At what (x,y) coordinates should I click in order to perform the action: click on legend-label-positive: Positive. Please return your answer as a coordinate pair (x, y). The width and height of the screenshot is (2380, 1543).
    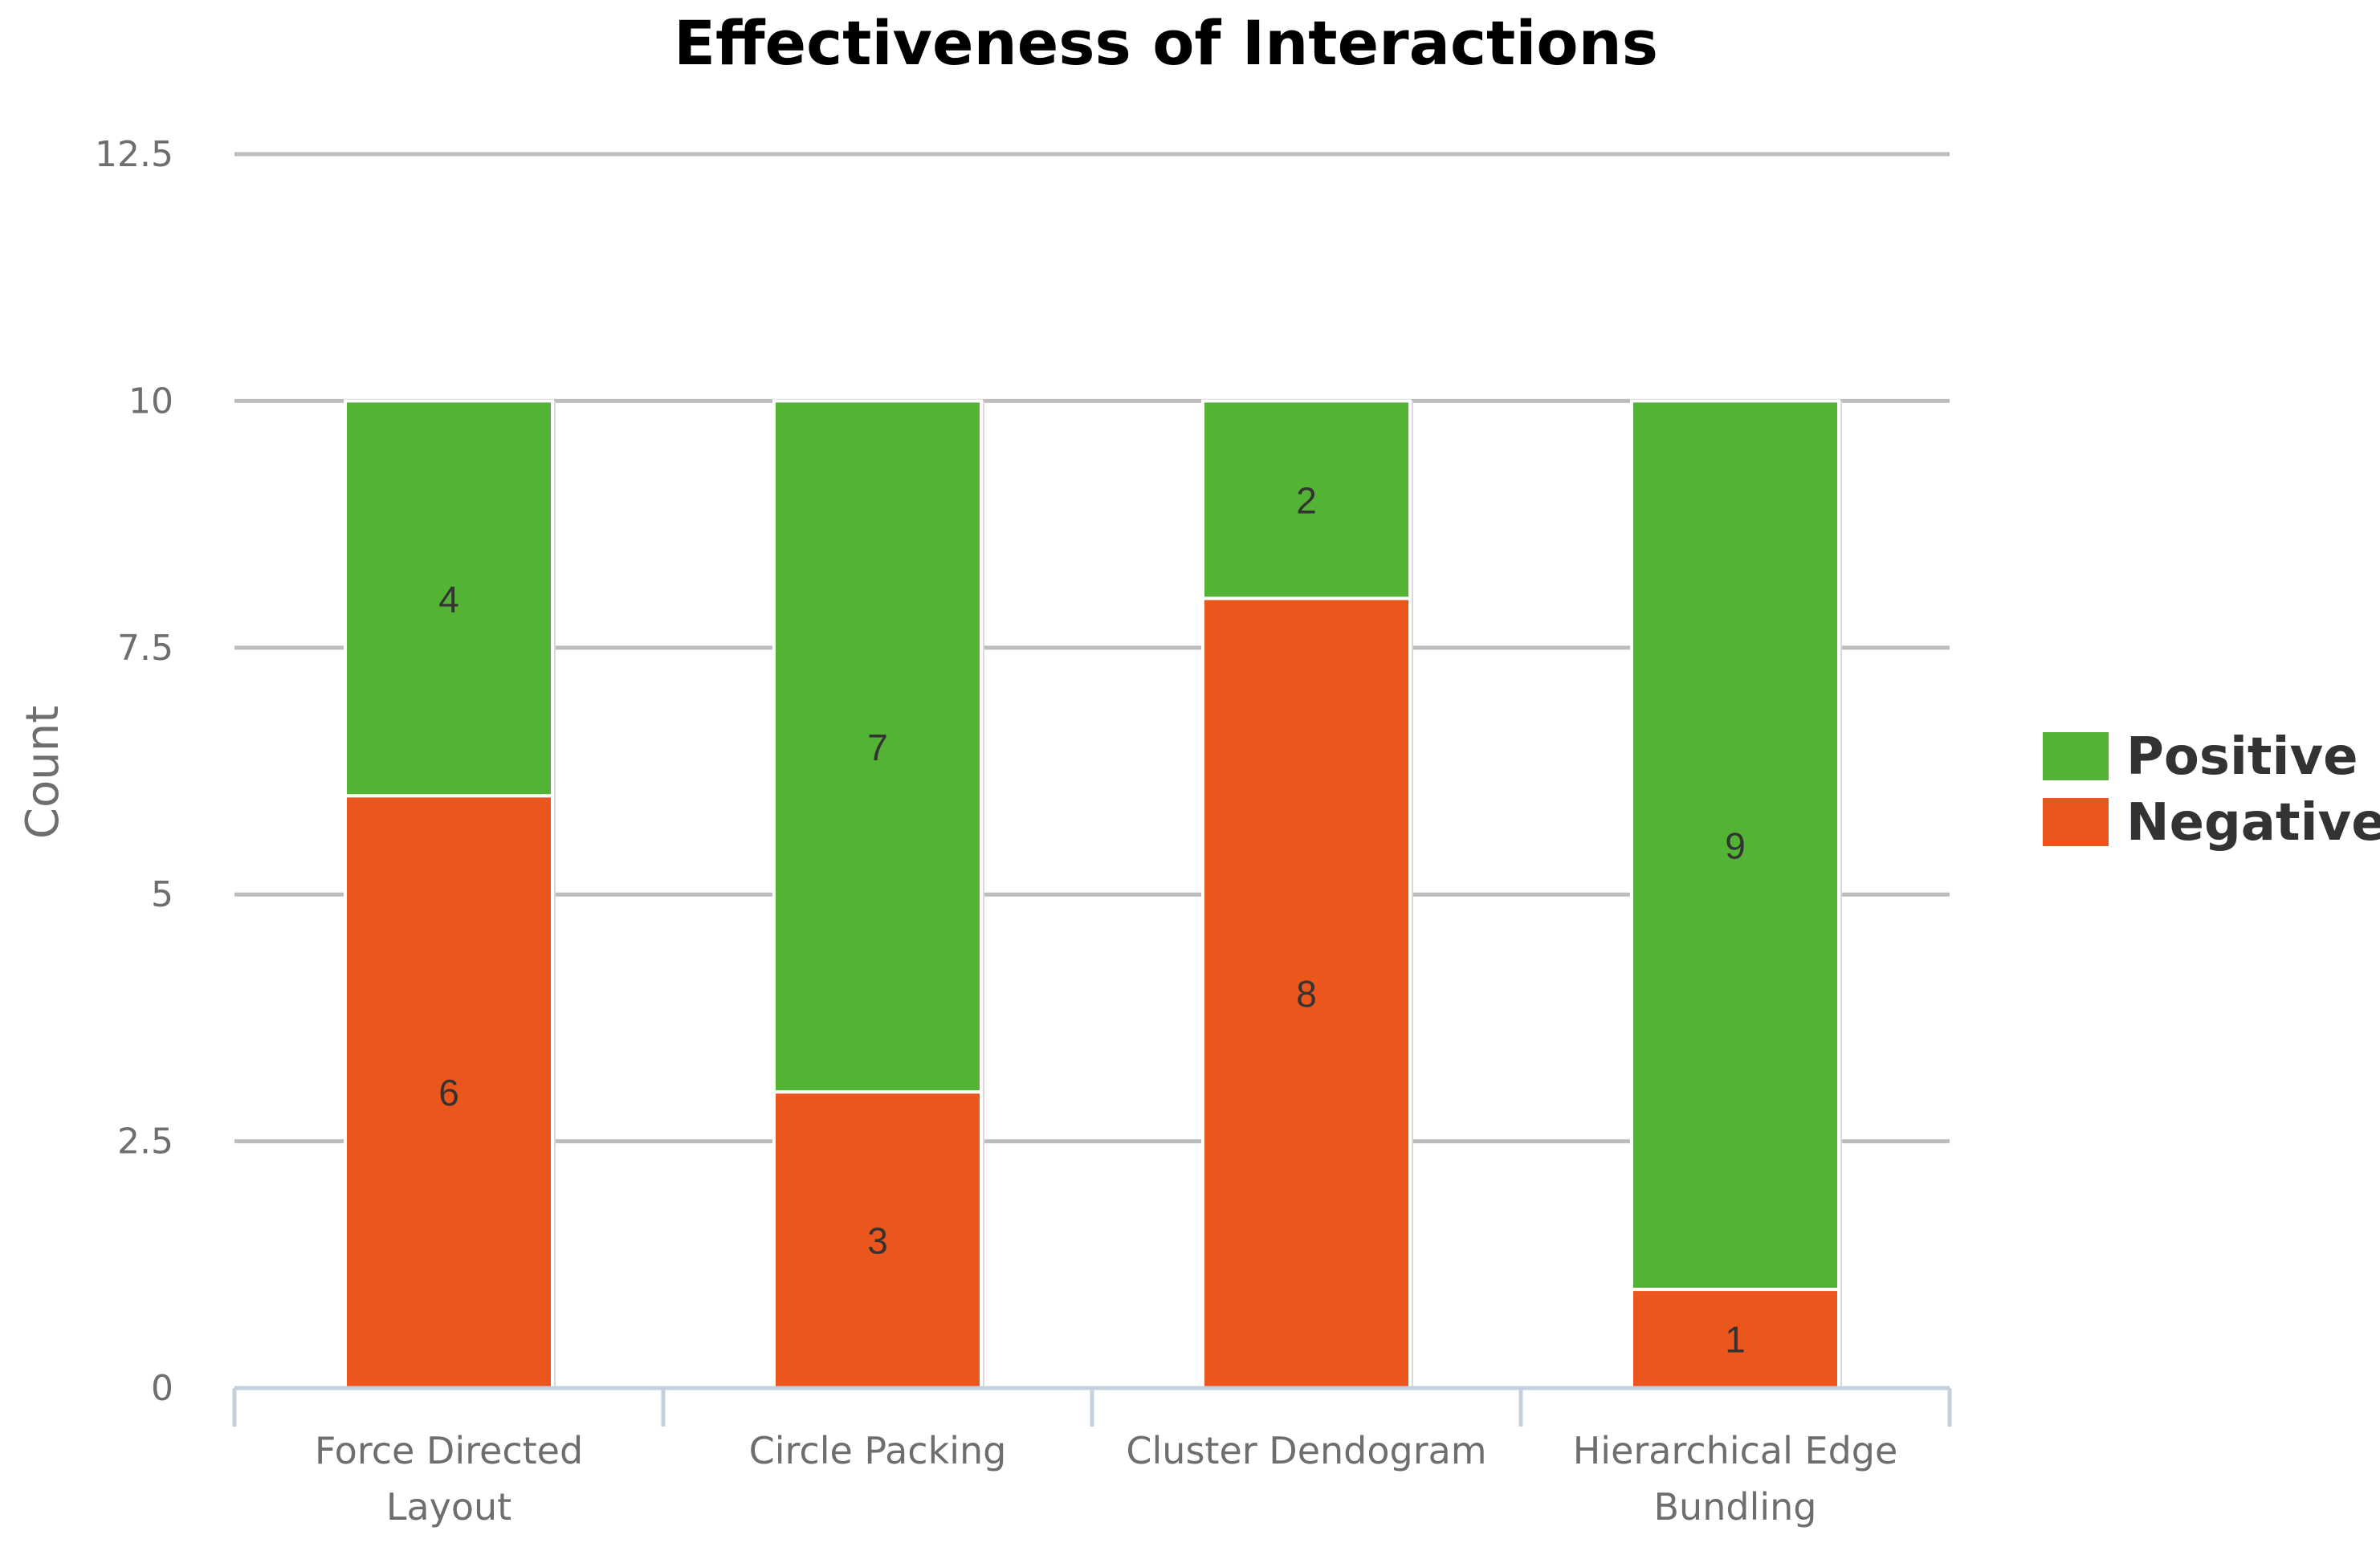
    Looking at the image, I should click on (2242, 757).